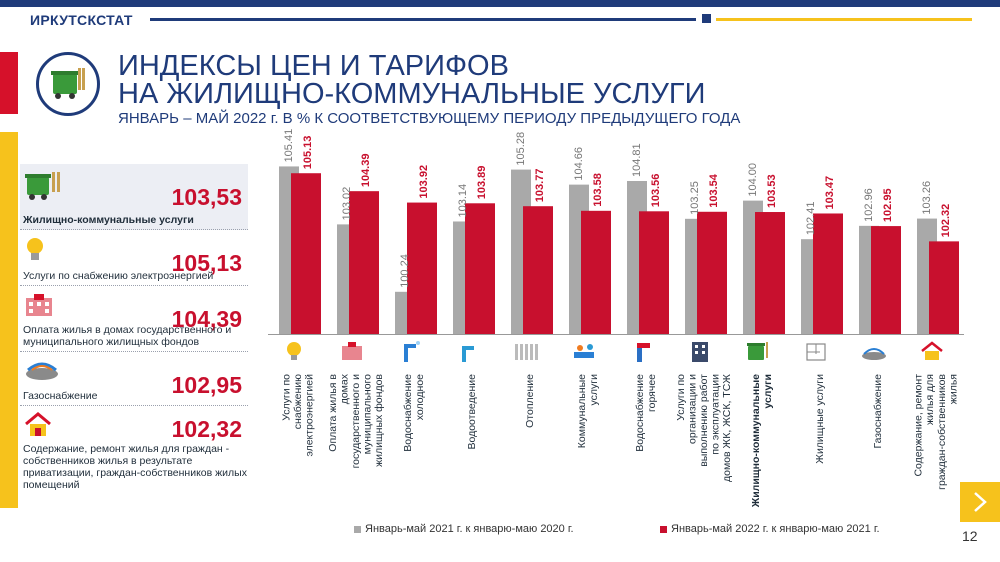  Describe the element at coordinates (60, 396) in the screenshot. I see `kpi-label: Газоснабжение` at that location.